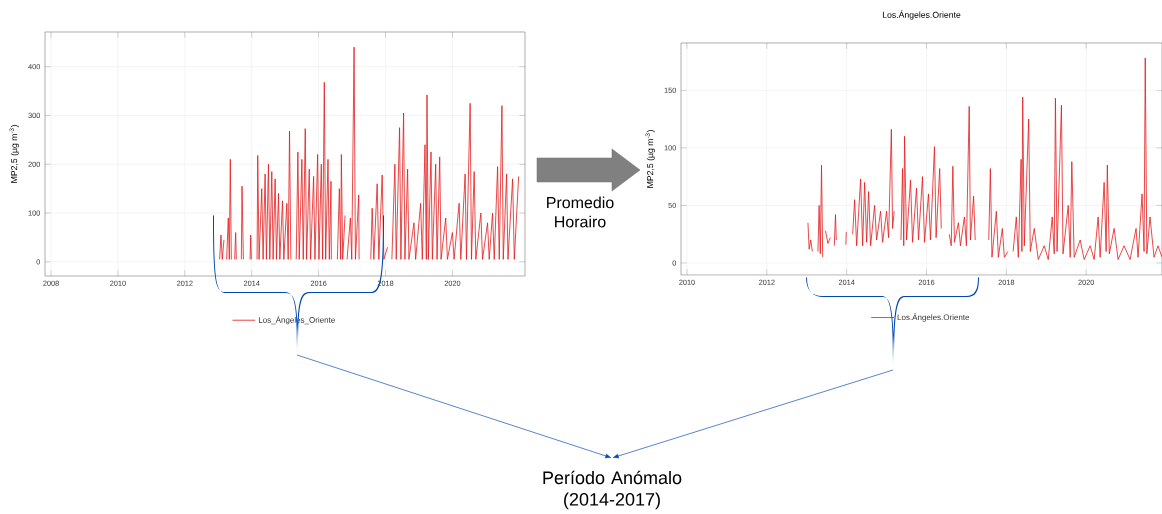  Describe the element at coordinates (921, 15) in the screenshot. I see `chart-title: Los.Ángeles.Oriente` at that location.